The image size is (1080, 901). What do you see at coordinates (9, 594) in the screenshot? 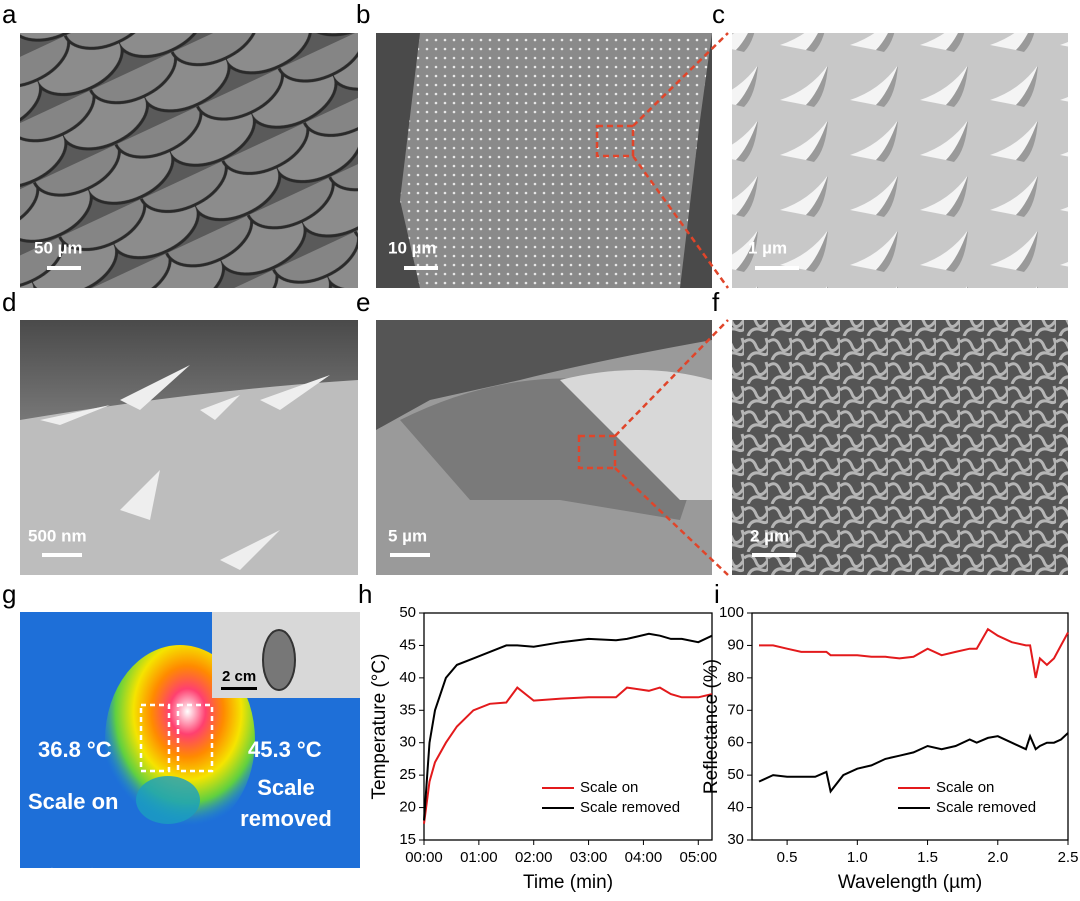
I see `panel-label: g` at bounding box center [9, 594].